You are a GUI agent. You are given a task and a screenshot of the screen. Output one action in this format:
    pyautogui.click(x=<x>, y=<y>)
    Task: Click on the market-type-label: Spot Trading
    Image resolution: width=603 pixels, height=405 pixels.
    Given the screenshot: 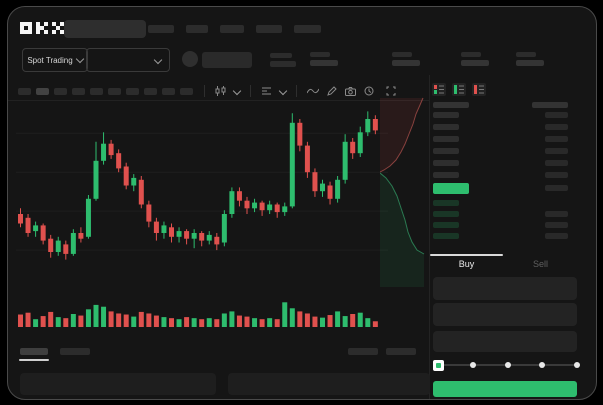 What is the action you would take?
    pyautogui.click(x=50, y=60)
    